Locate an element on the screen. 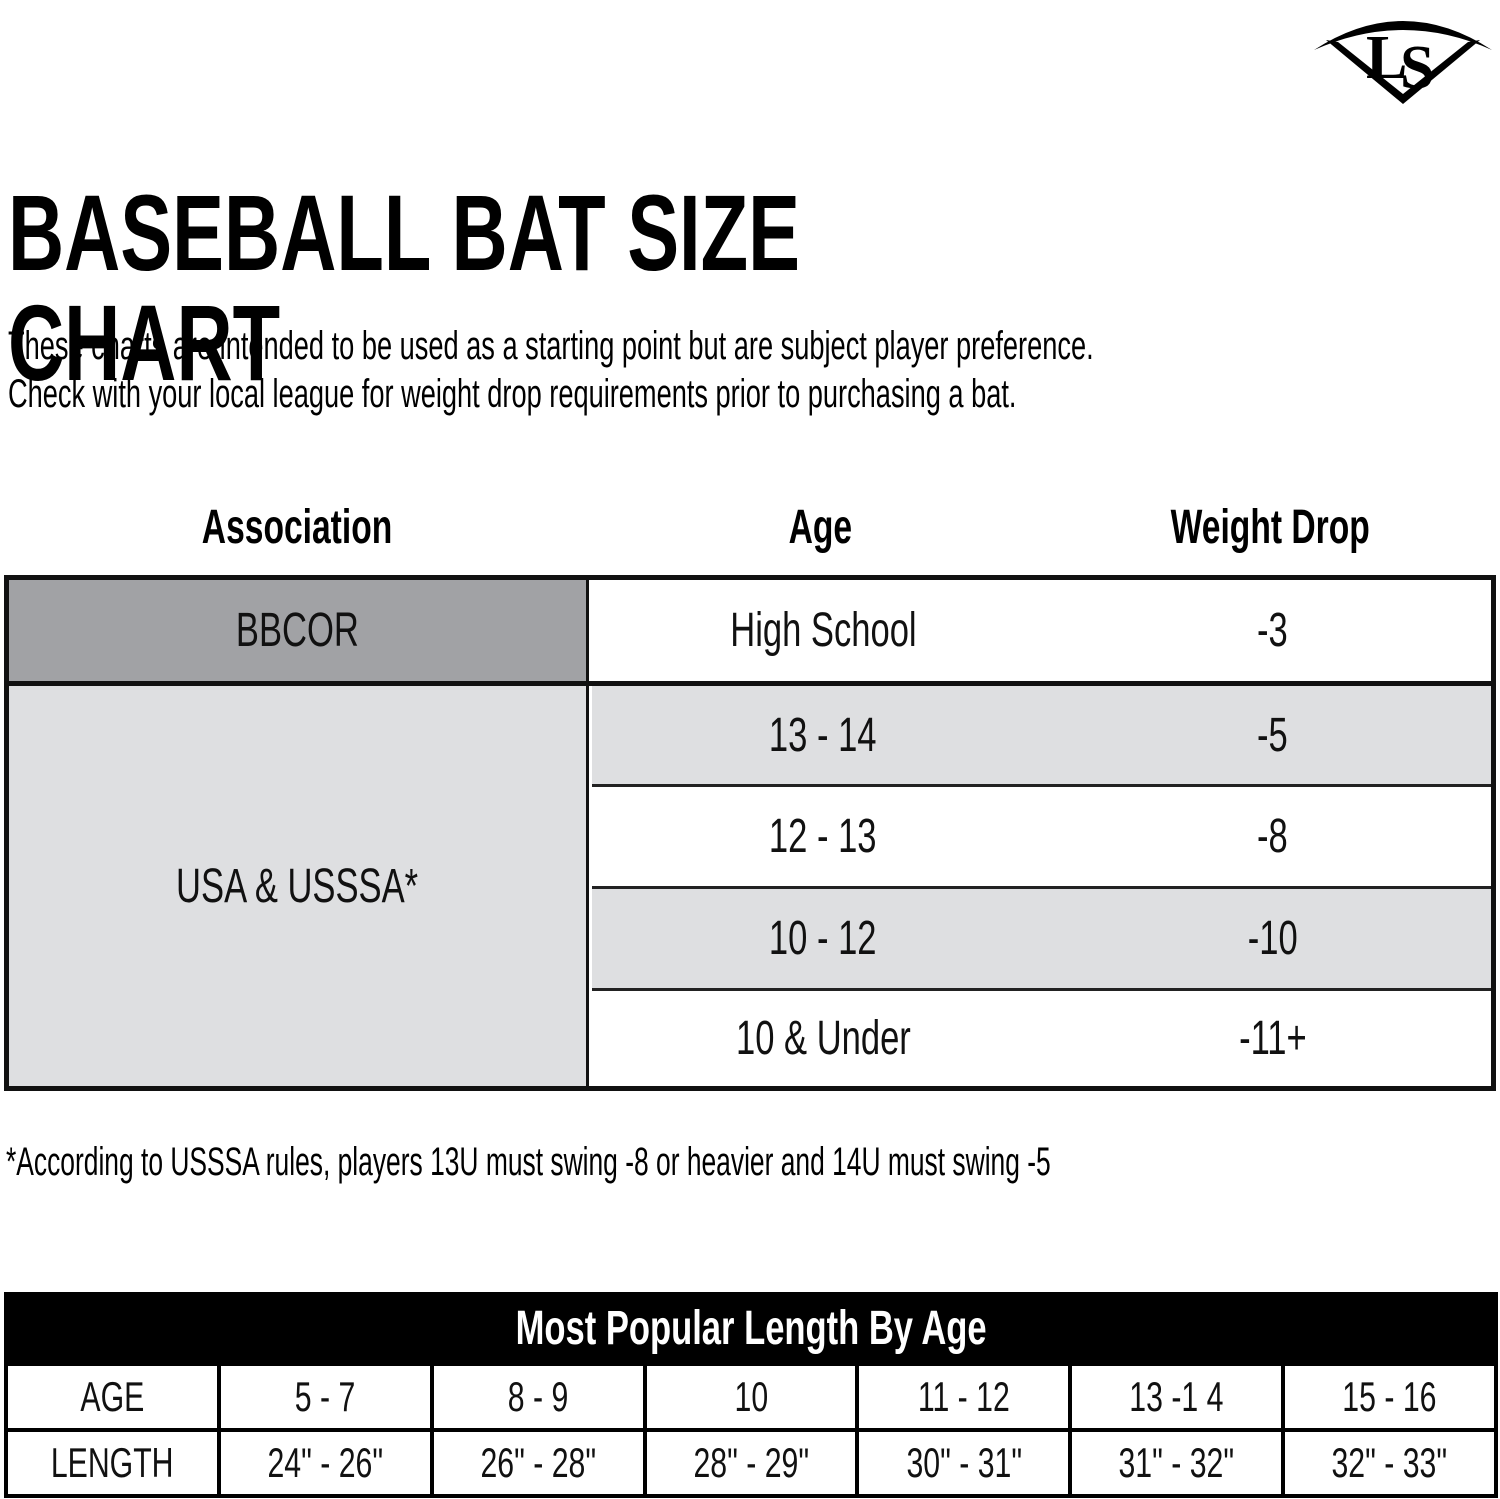 This screenshot has height=1499, width=1500. col-header-weight-drop: Weight Drop is located at coordinates (1270, 527).